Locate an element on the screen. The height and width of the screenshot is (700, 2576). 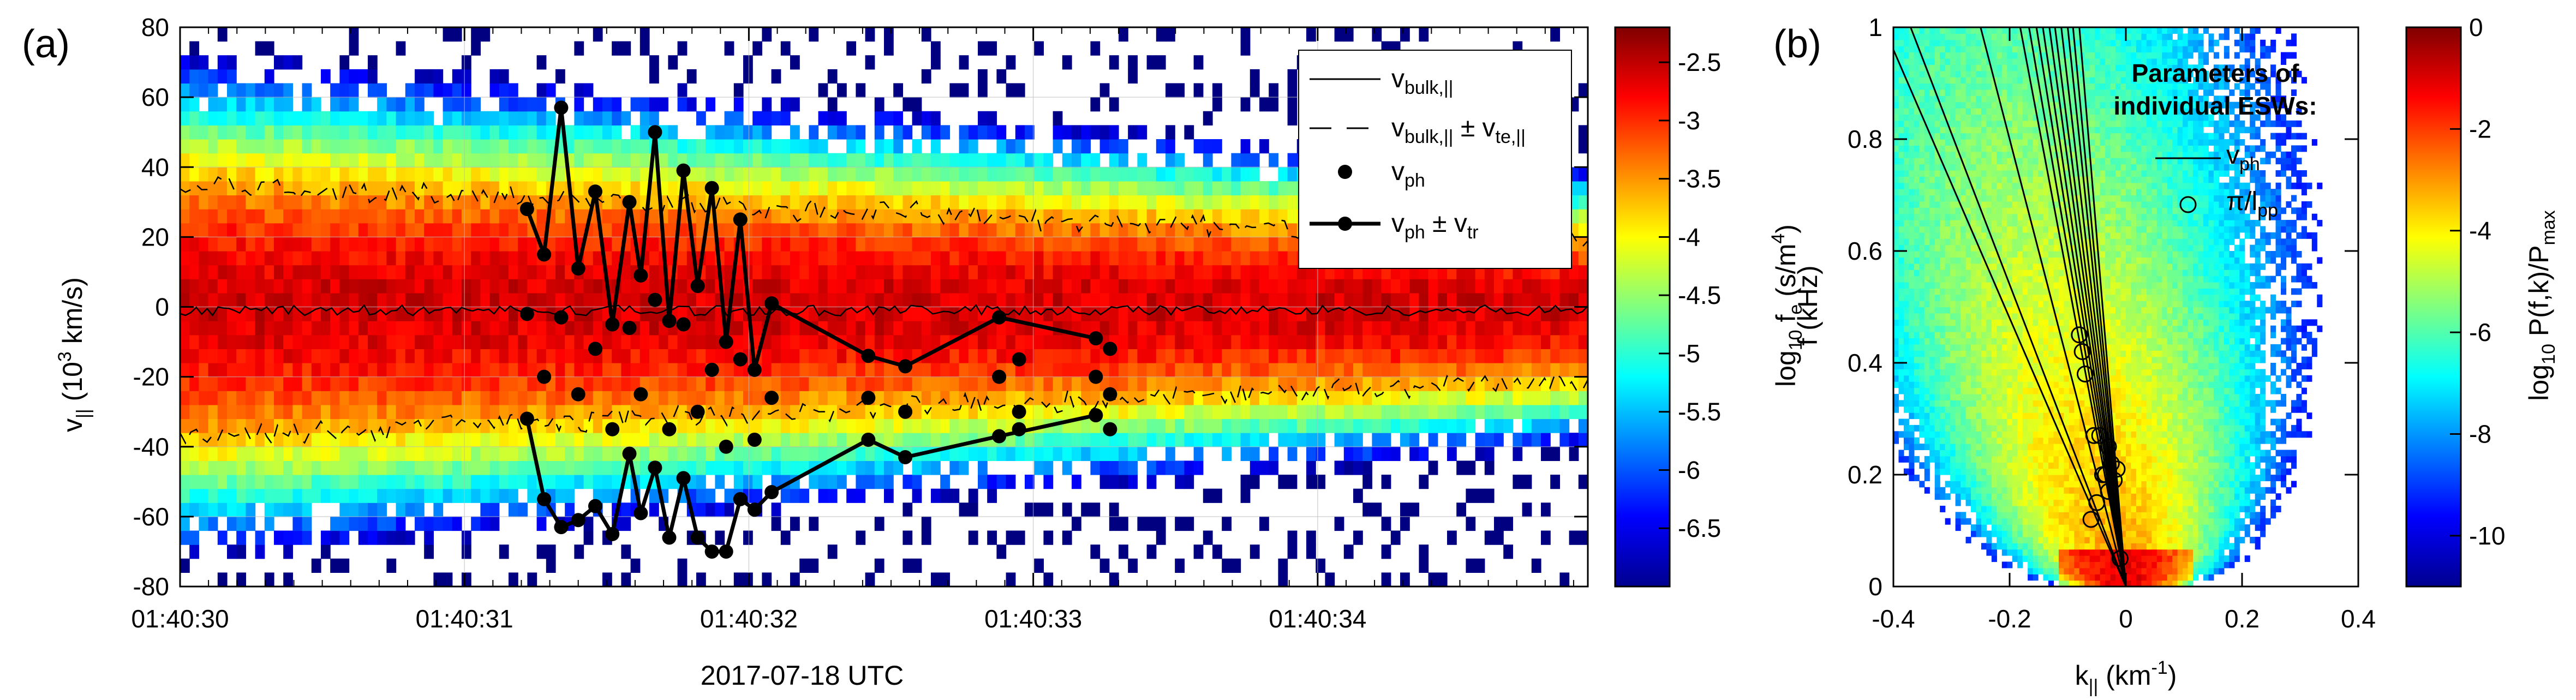
colorbar-tick-label: -3.5 is located at coordinates (1699, 179).